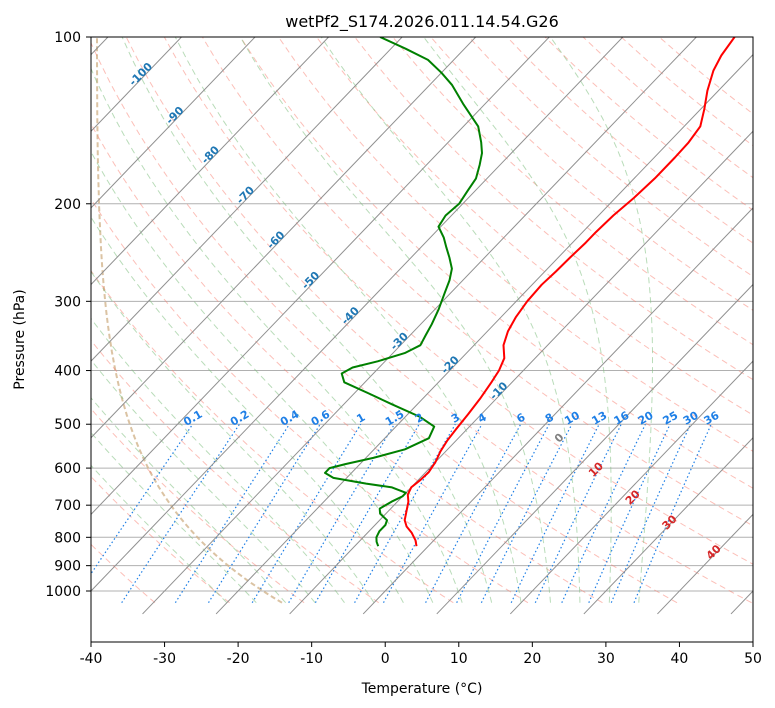 The image size is (775, 708). I want to click on dry-adiabat-label: 10, so click(596, 469).